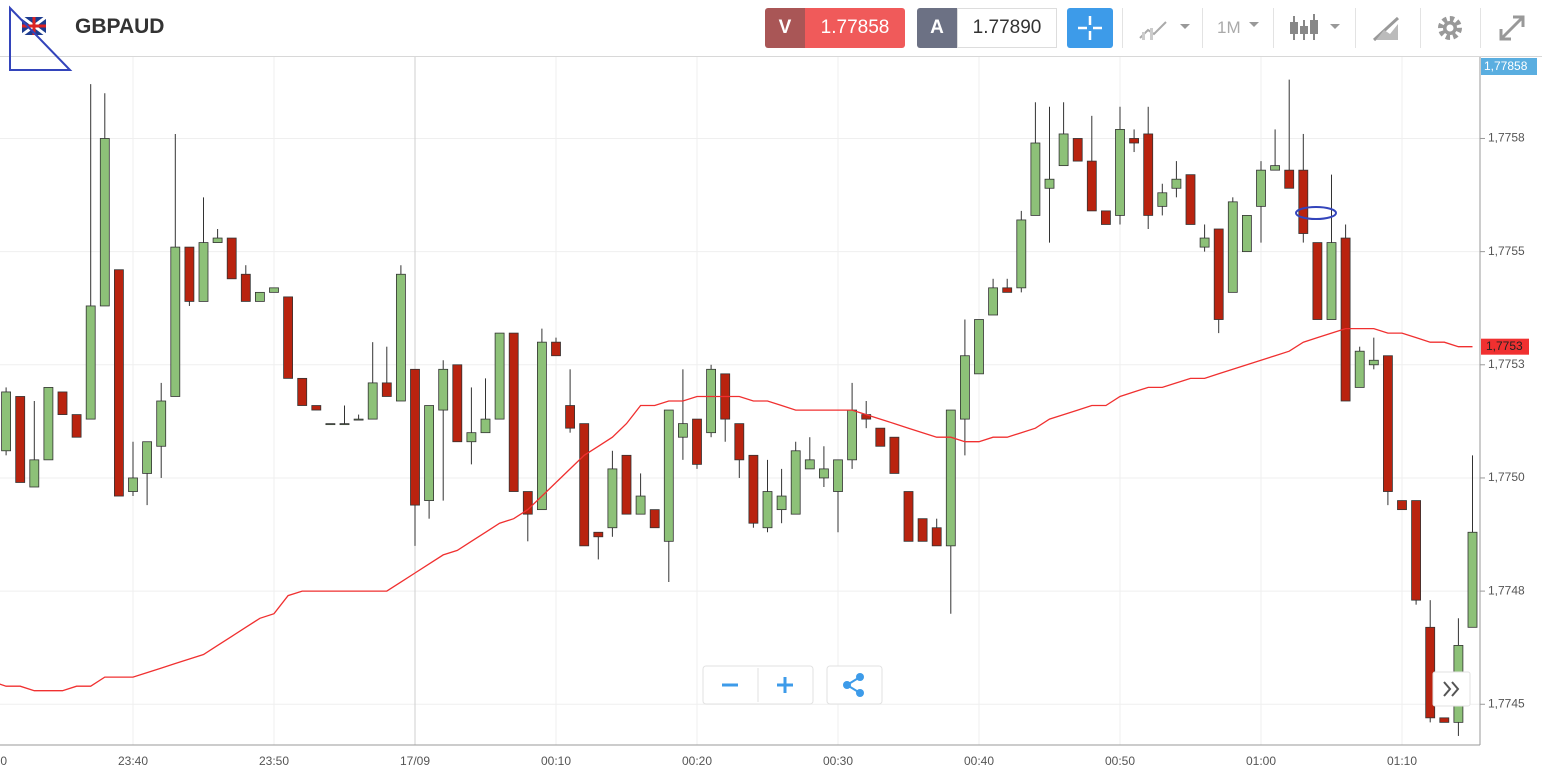 The width and height of the screenshot is (1542, 784). I want to click on x-tick-label: 00:30, so click(838, 761).